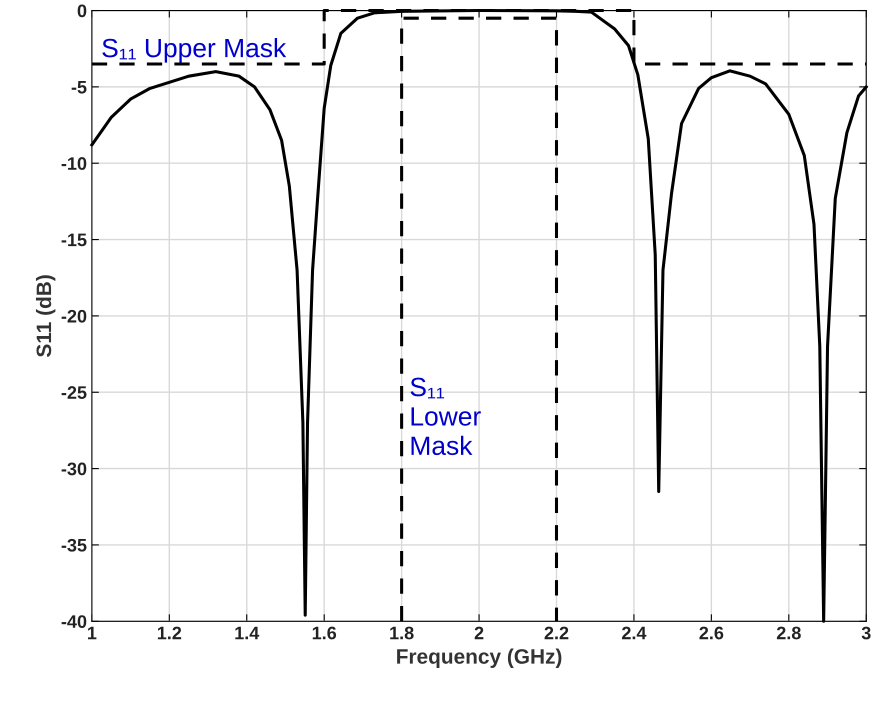  I want to click on x-tick-label: 2.2, so click(556, 633).